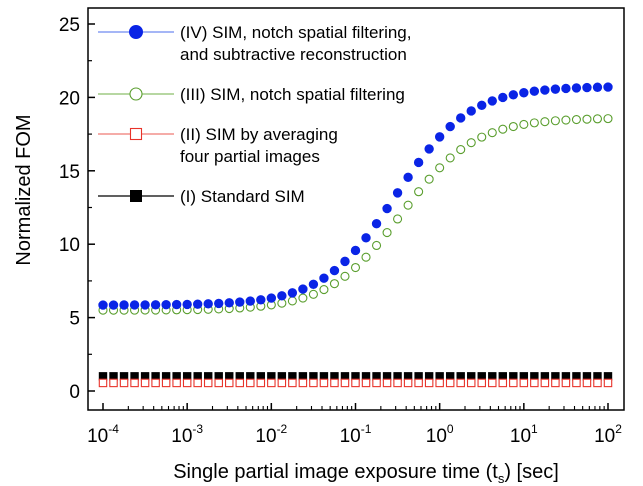 The image size is (643, 486). I want to click on y-tick-label: 25, so click(69, 25).